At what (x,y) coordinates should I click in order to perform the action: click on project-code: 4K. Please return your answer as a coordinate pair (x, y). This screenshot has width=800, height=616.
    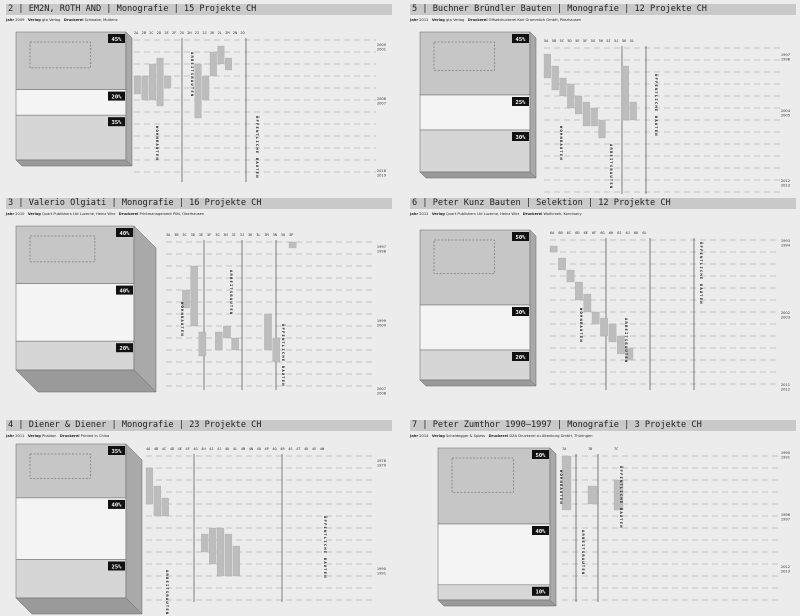
    Looking at the image, I should click on (227, 449).